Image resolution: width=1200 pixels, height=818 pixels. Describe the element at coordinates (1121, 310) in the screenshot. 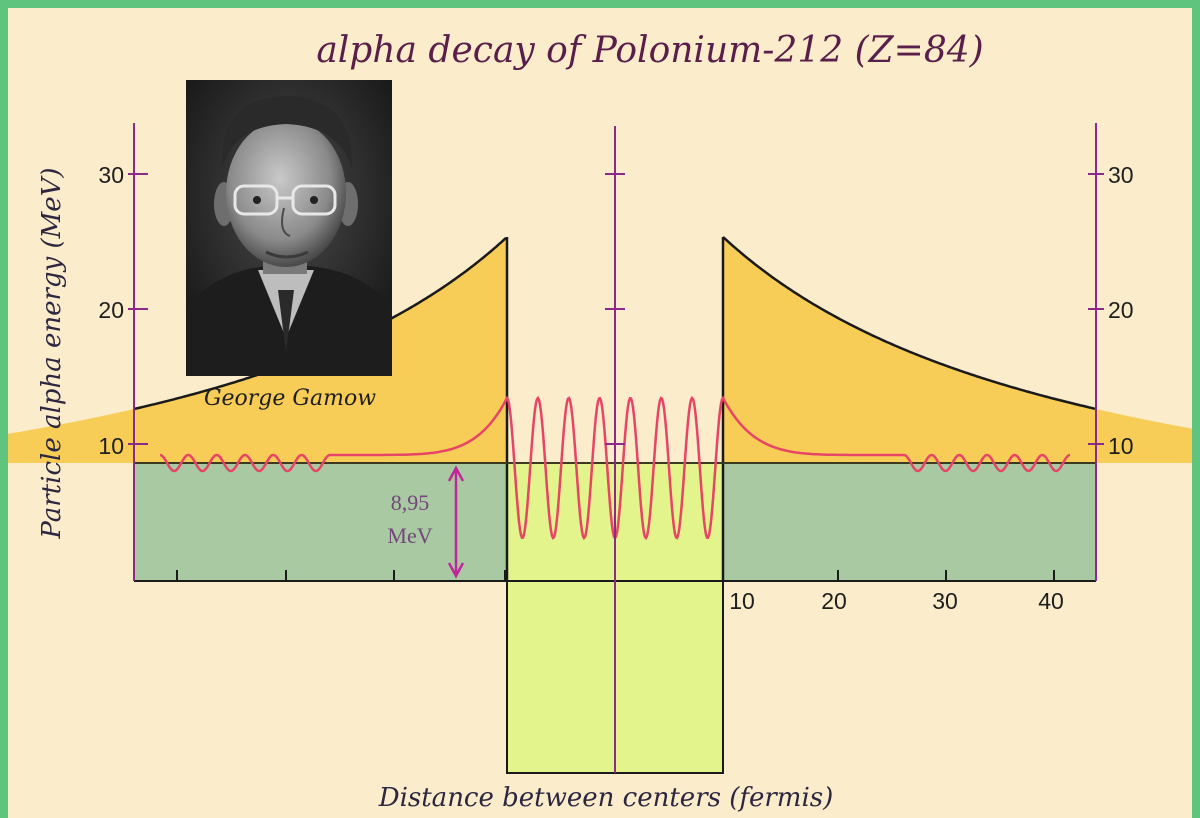

I see `y-tick-label-right-20: 20` at that location.